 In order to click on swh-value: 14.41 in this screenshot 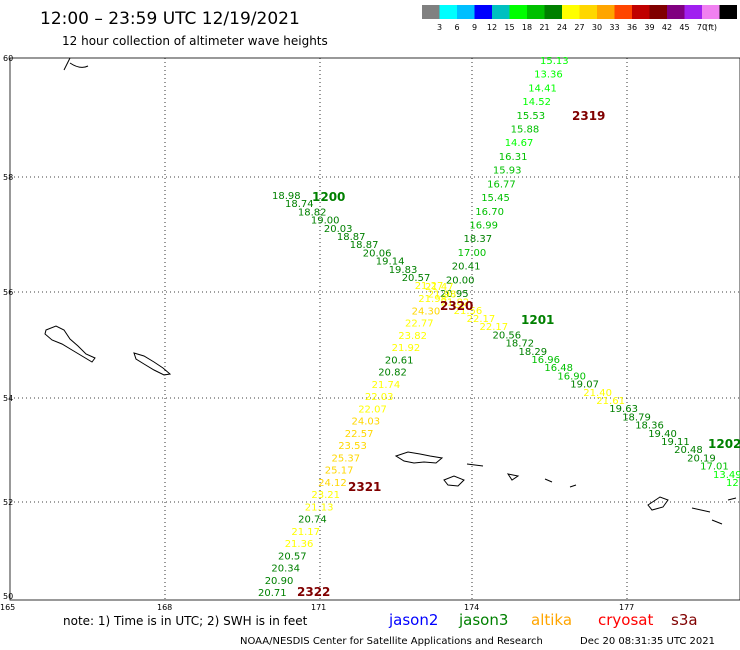, I will do `click(542, 88)`.